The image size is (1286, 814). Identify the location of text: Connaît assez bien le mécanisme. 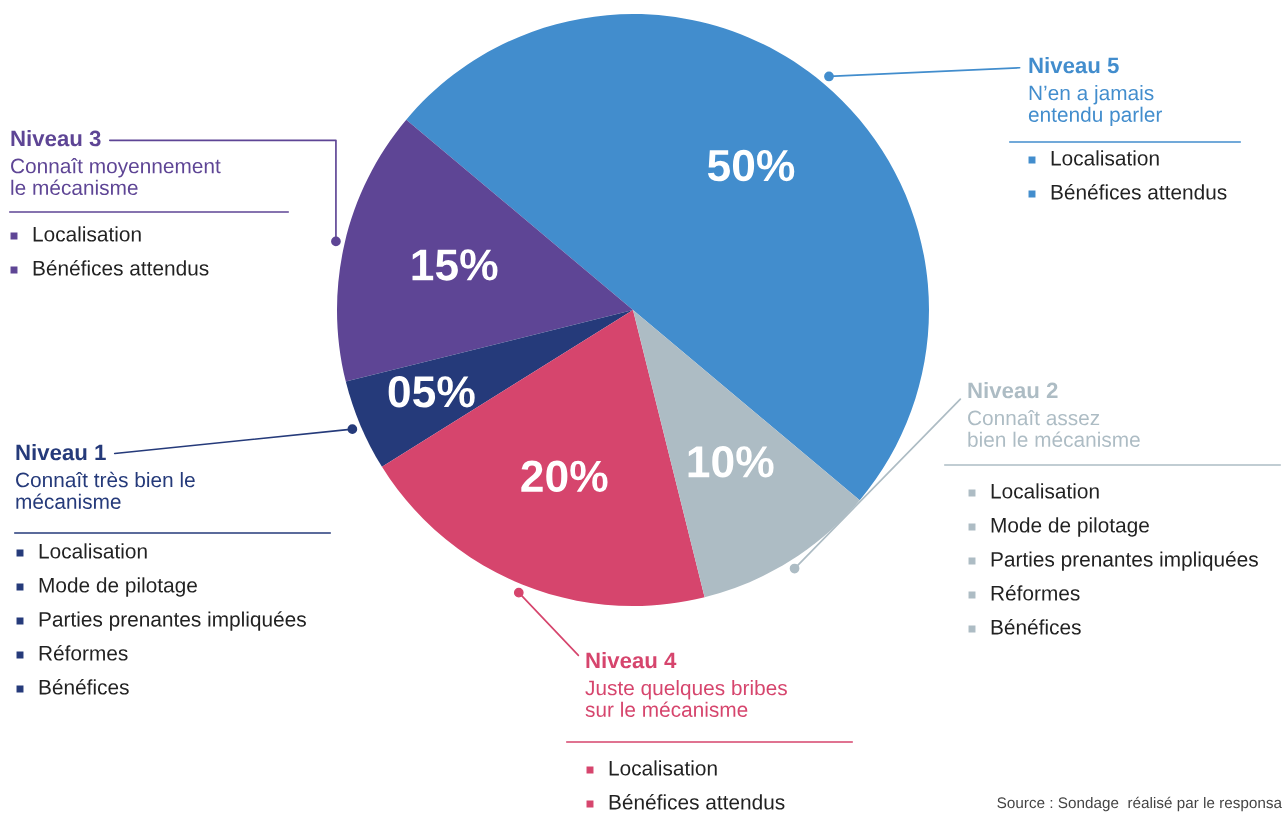
(1054, 428).